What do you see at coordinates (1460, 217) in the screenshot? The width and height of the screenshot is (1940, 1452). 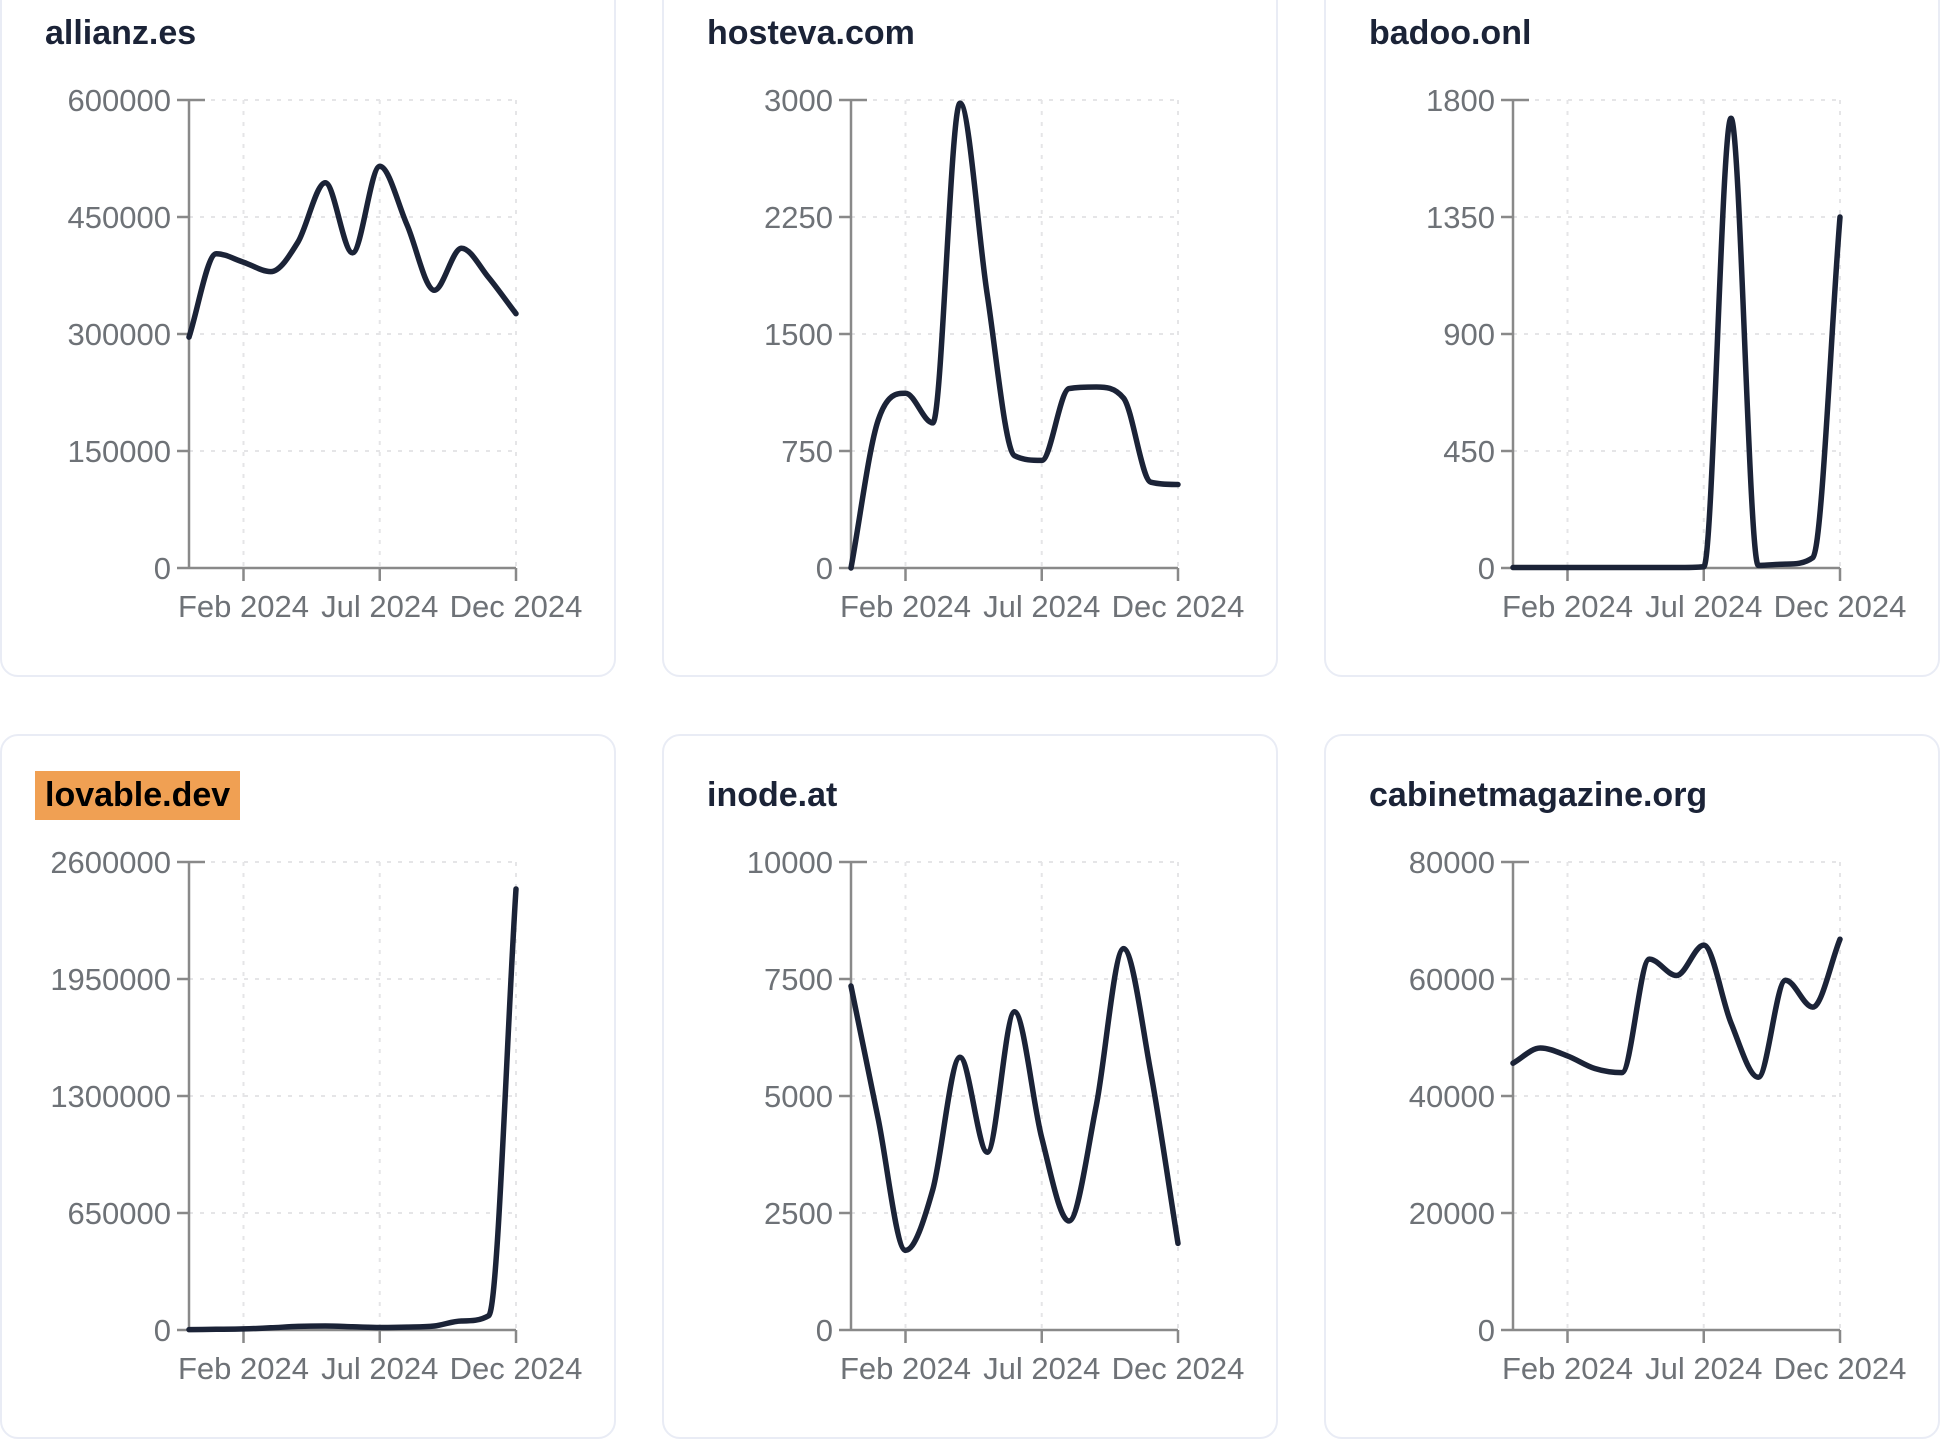 I see `y-tick-label: 1350` at bounding box center [1460, 217].